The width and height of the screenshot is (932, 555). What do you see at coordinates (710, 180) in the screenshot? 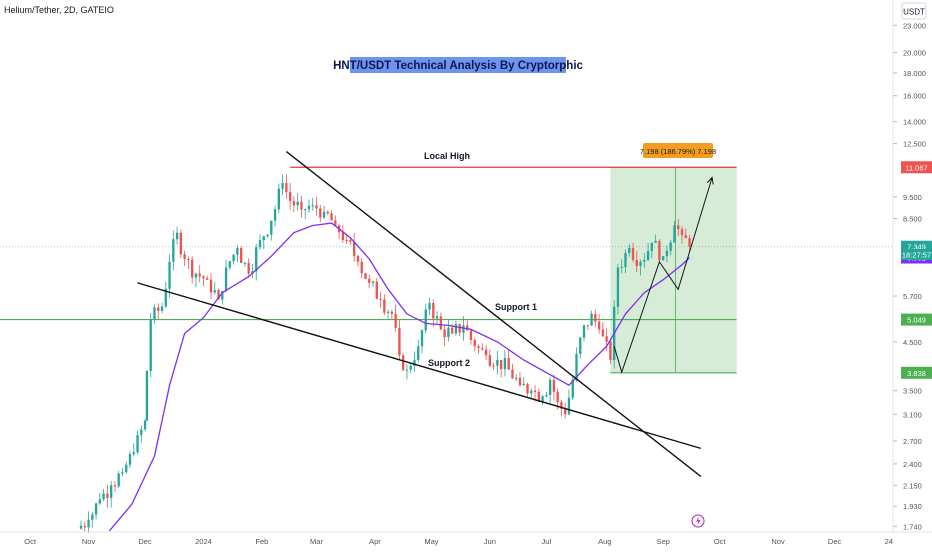
I see `projection-arrowhead-icon` at bounding box center [710, 180].